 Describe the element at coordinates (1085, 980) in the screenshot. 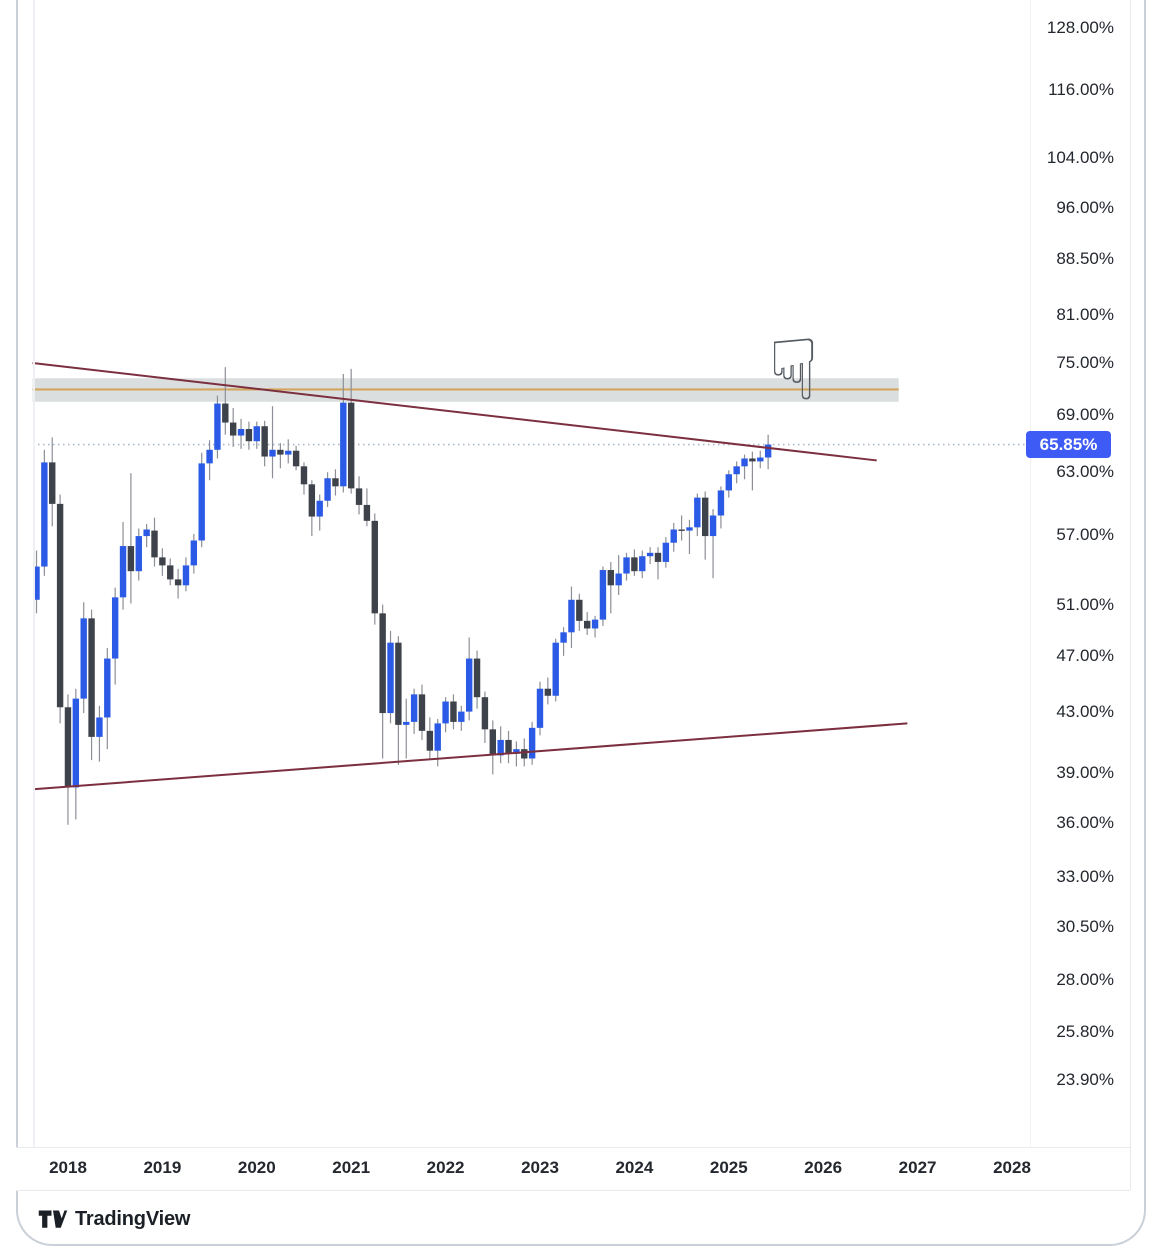

I see `price-tick-label: 28.00%` at that location.